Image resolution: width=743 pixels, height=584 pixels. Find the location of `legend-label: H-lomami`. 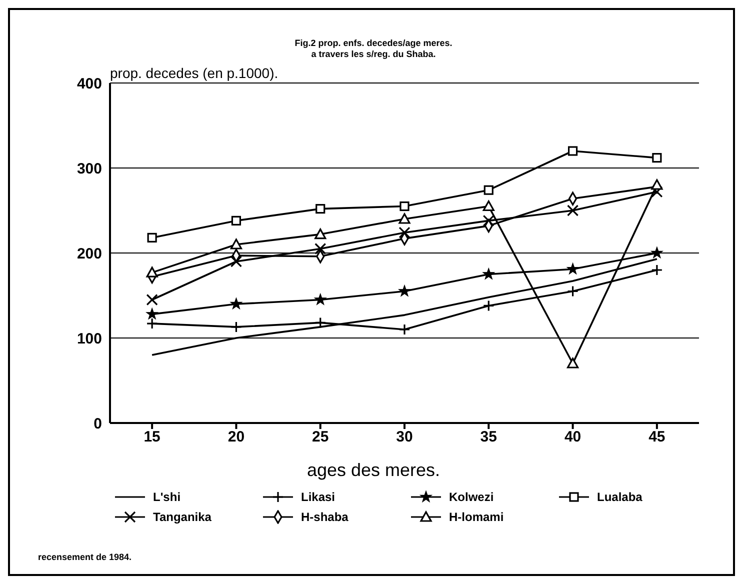

legend-label: H-lomami is located at coordinates (476, 517).